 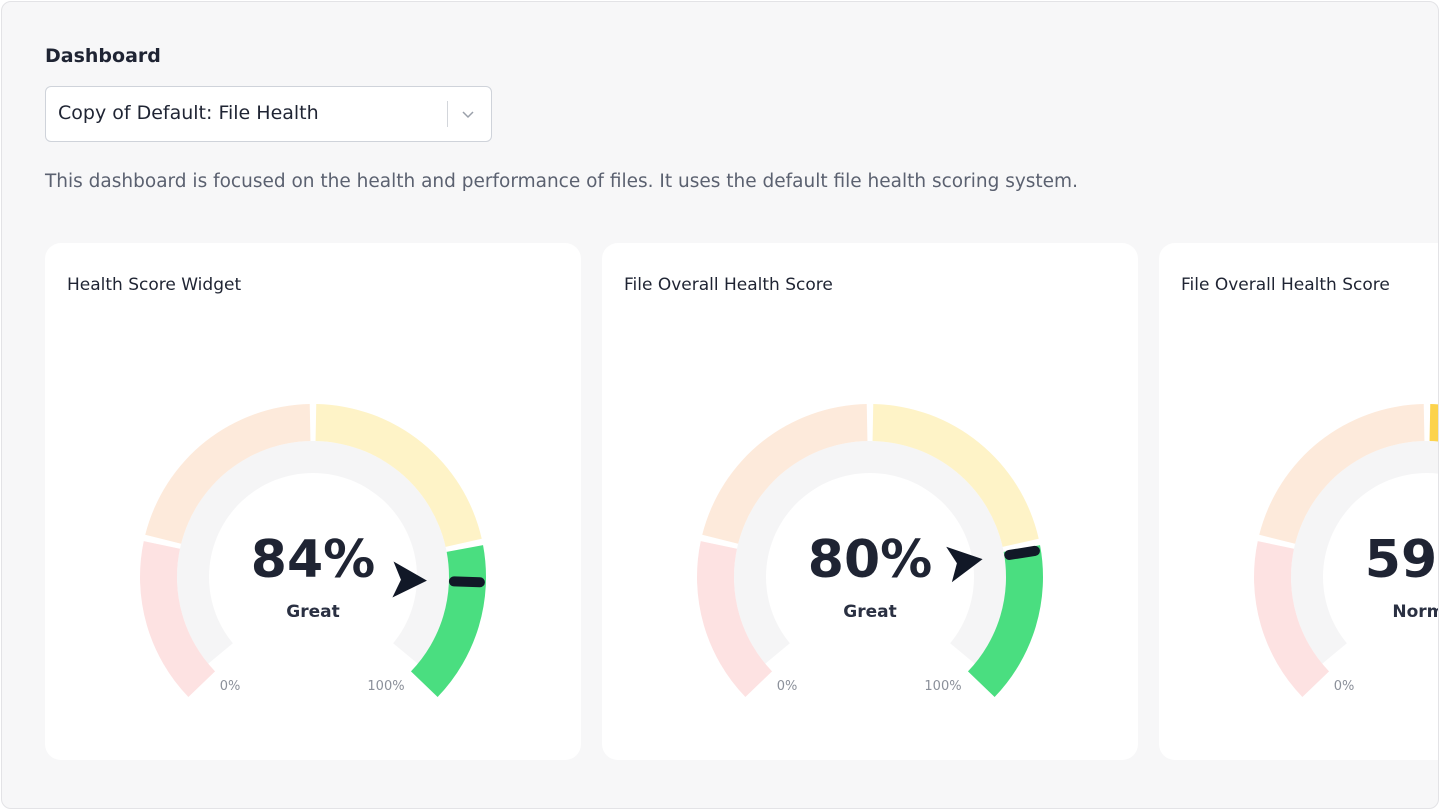 I want to click on gauge-status: Normal, so click(x=1415, y=612).